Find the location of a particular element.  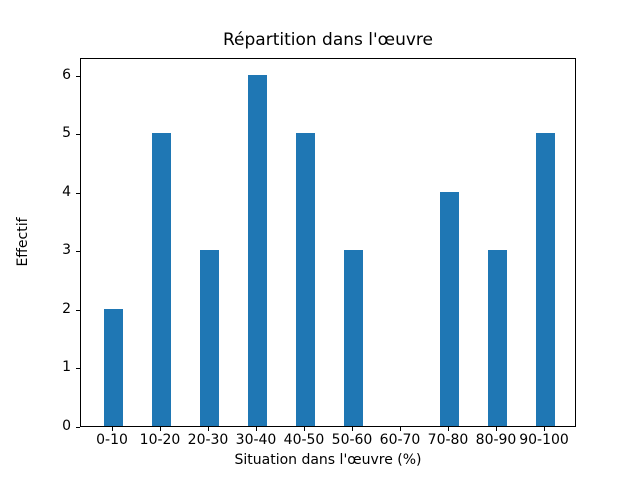

y-tick-label: 0 is located at coordinates (66, 426).